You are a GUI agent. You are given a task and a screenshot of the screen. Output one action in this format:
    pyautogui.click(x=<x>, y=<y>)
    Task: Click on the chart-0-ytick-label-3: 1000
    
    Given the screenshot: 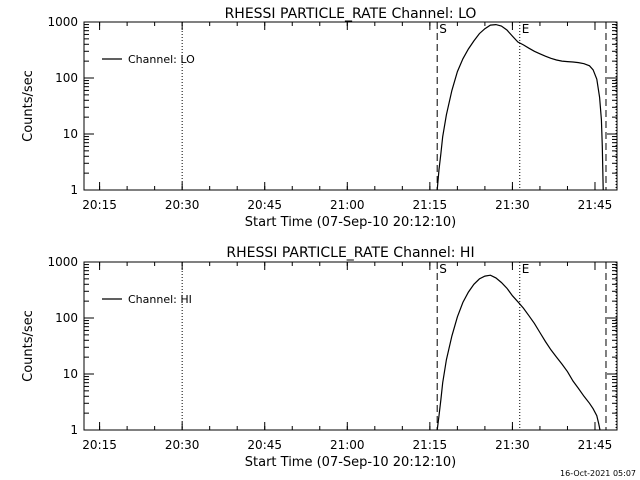 What is the action you would take?
    pyautogui.click(x=62, y=22)
    